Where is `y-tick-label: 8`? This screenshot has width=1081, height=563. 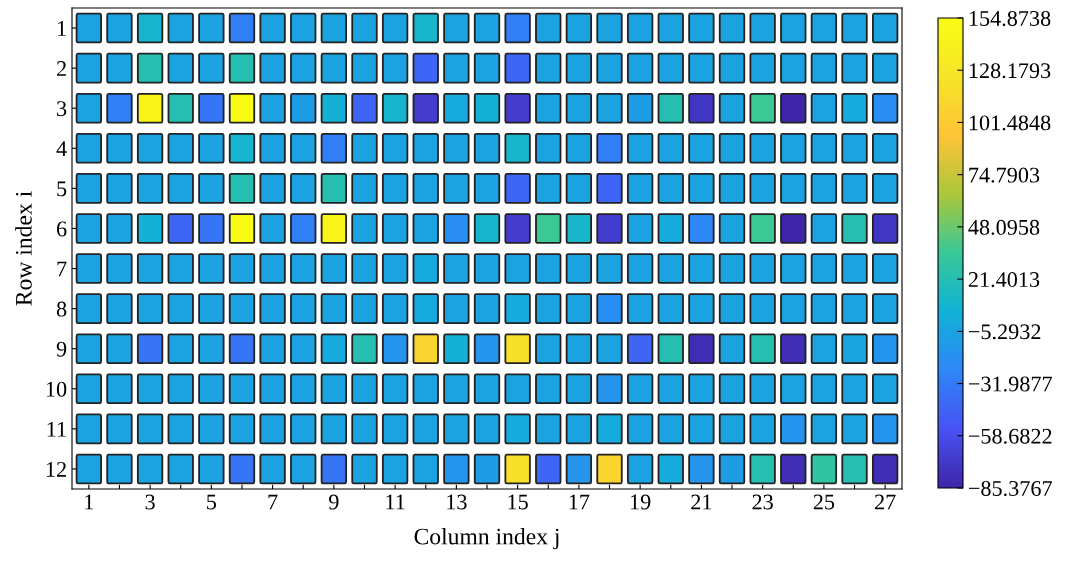
y-tick-label: 8 is located at coordinates (61, 309).